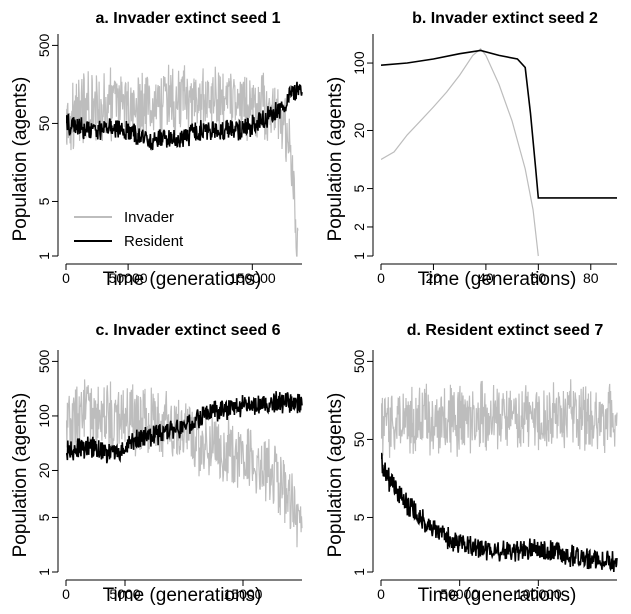 Image resolution: width=631 pixels, height=614 pixels. I want to click on x-tick-label: 5000, so click(124, 594).